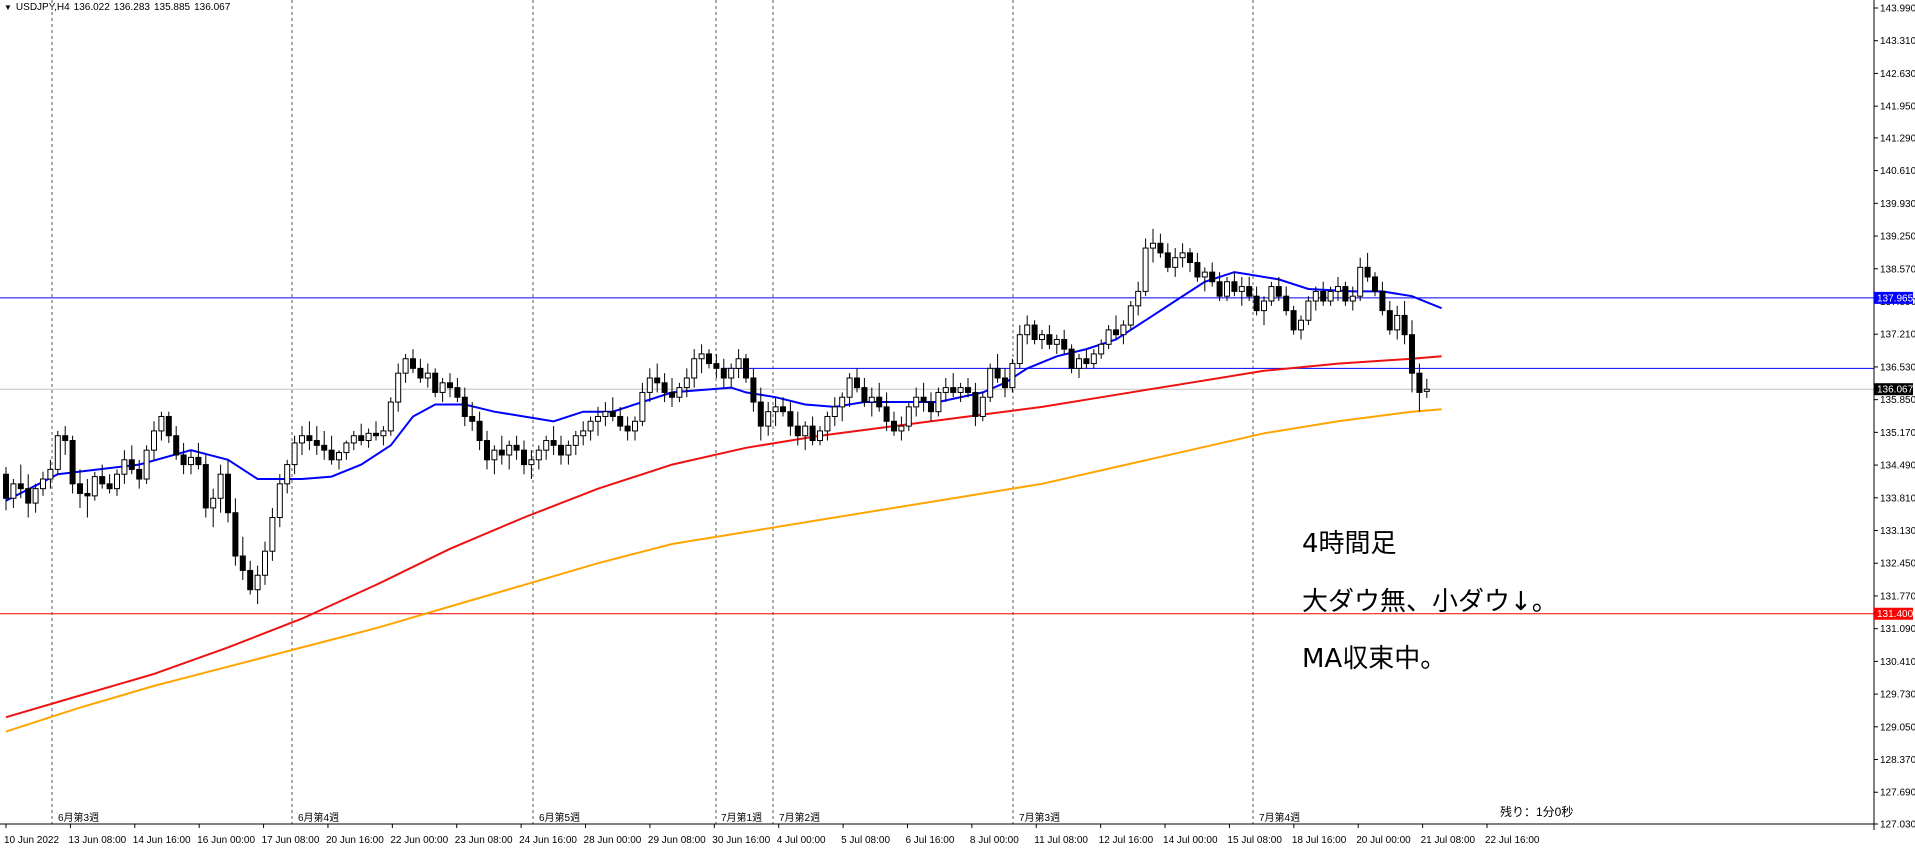  What do you see at coordinates (1897, 269) in the screenshot?
I see `price-tick-label: 138.570` at bounding box center [1897, 269].